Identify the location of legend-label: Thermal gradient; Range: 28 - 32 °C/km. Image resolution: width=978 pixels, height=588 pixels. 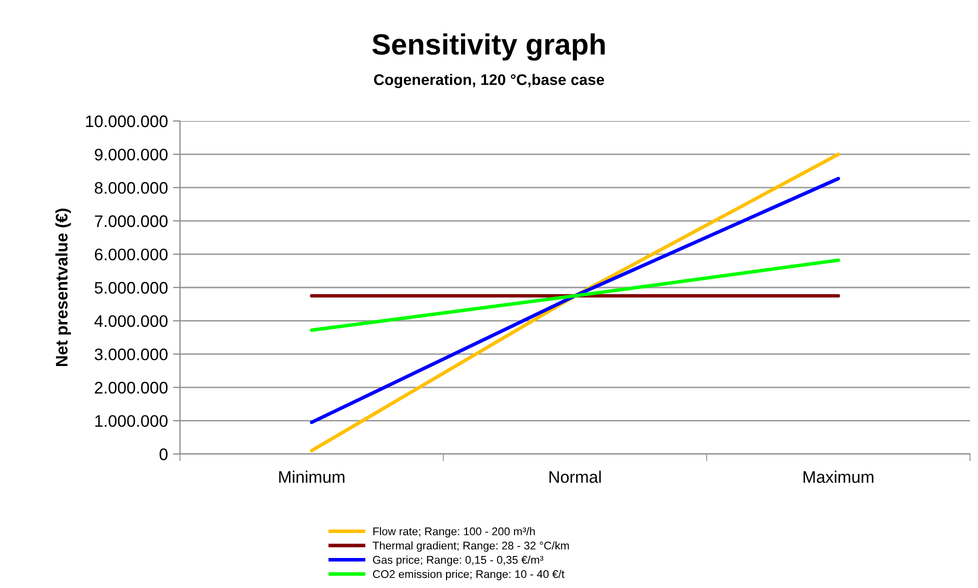
(470, 546).